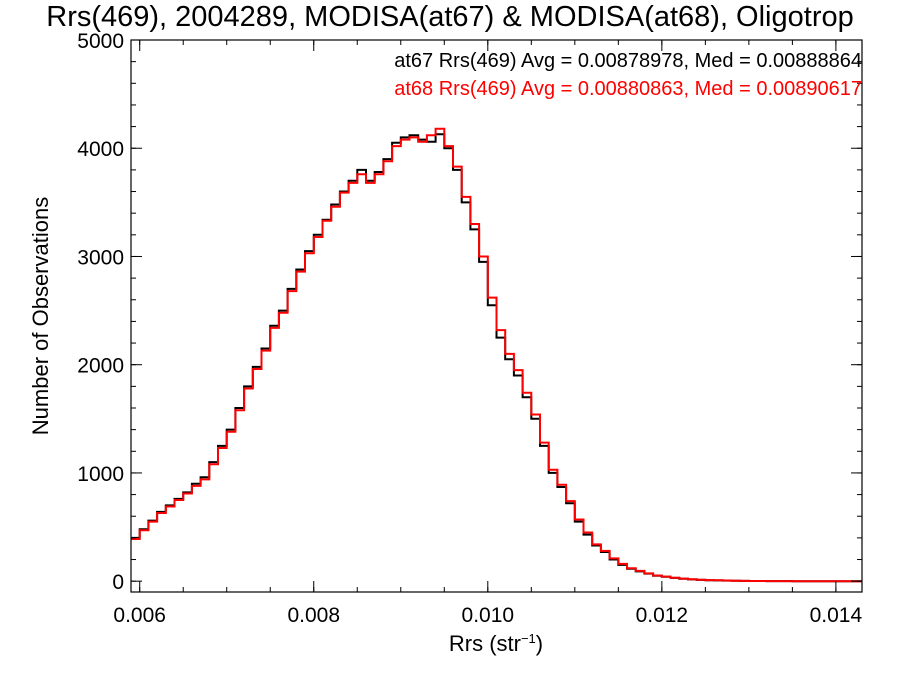  Describe the element at coordinates (662, 615) in the screenshot. I see `x-tick-label: 0.012` at that location.